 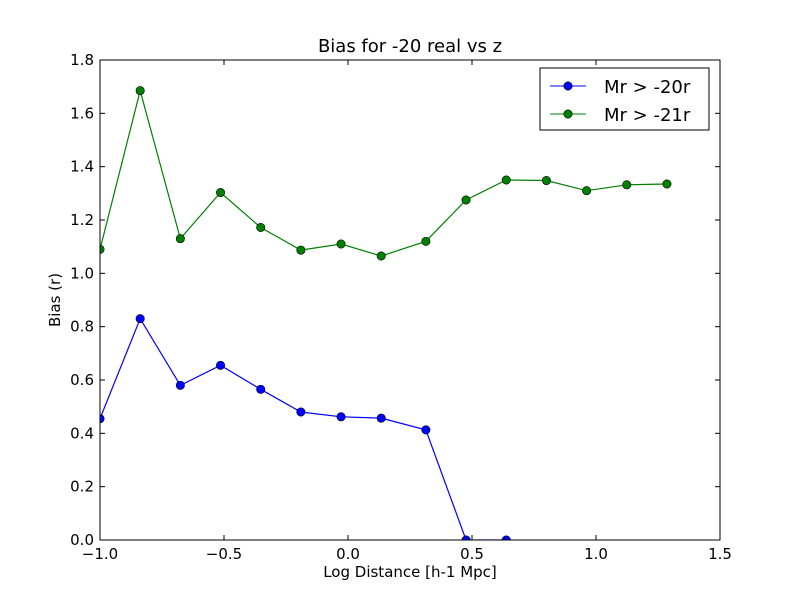 I want to click on x-tick-label: 1.5, so click(x=720, y=554).